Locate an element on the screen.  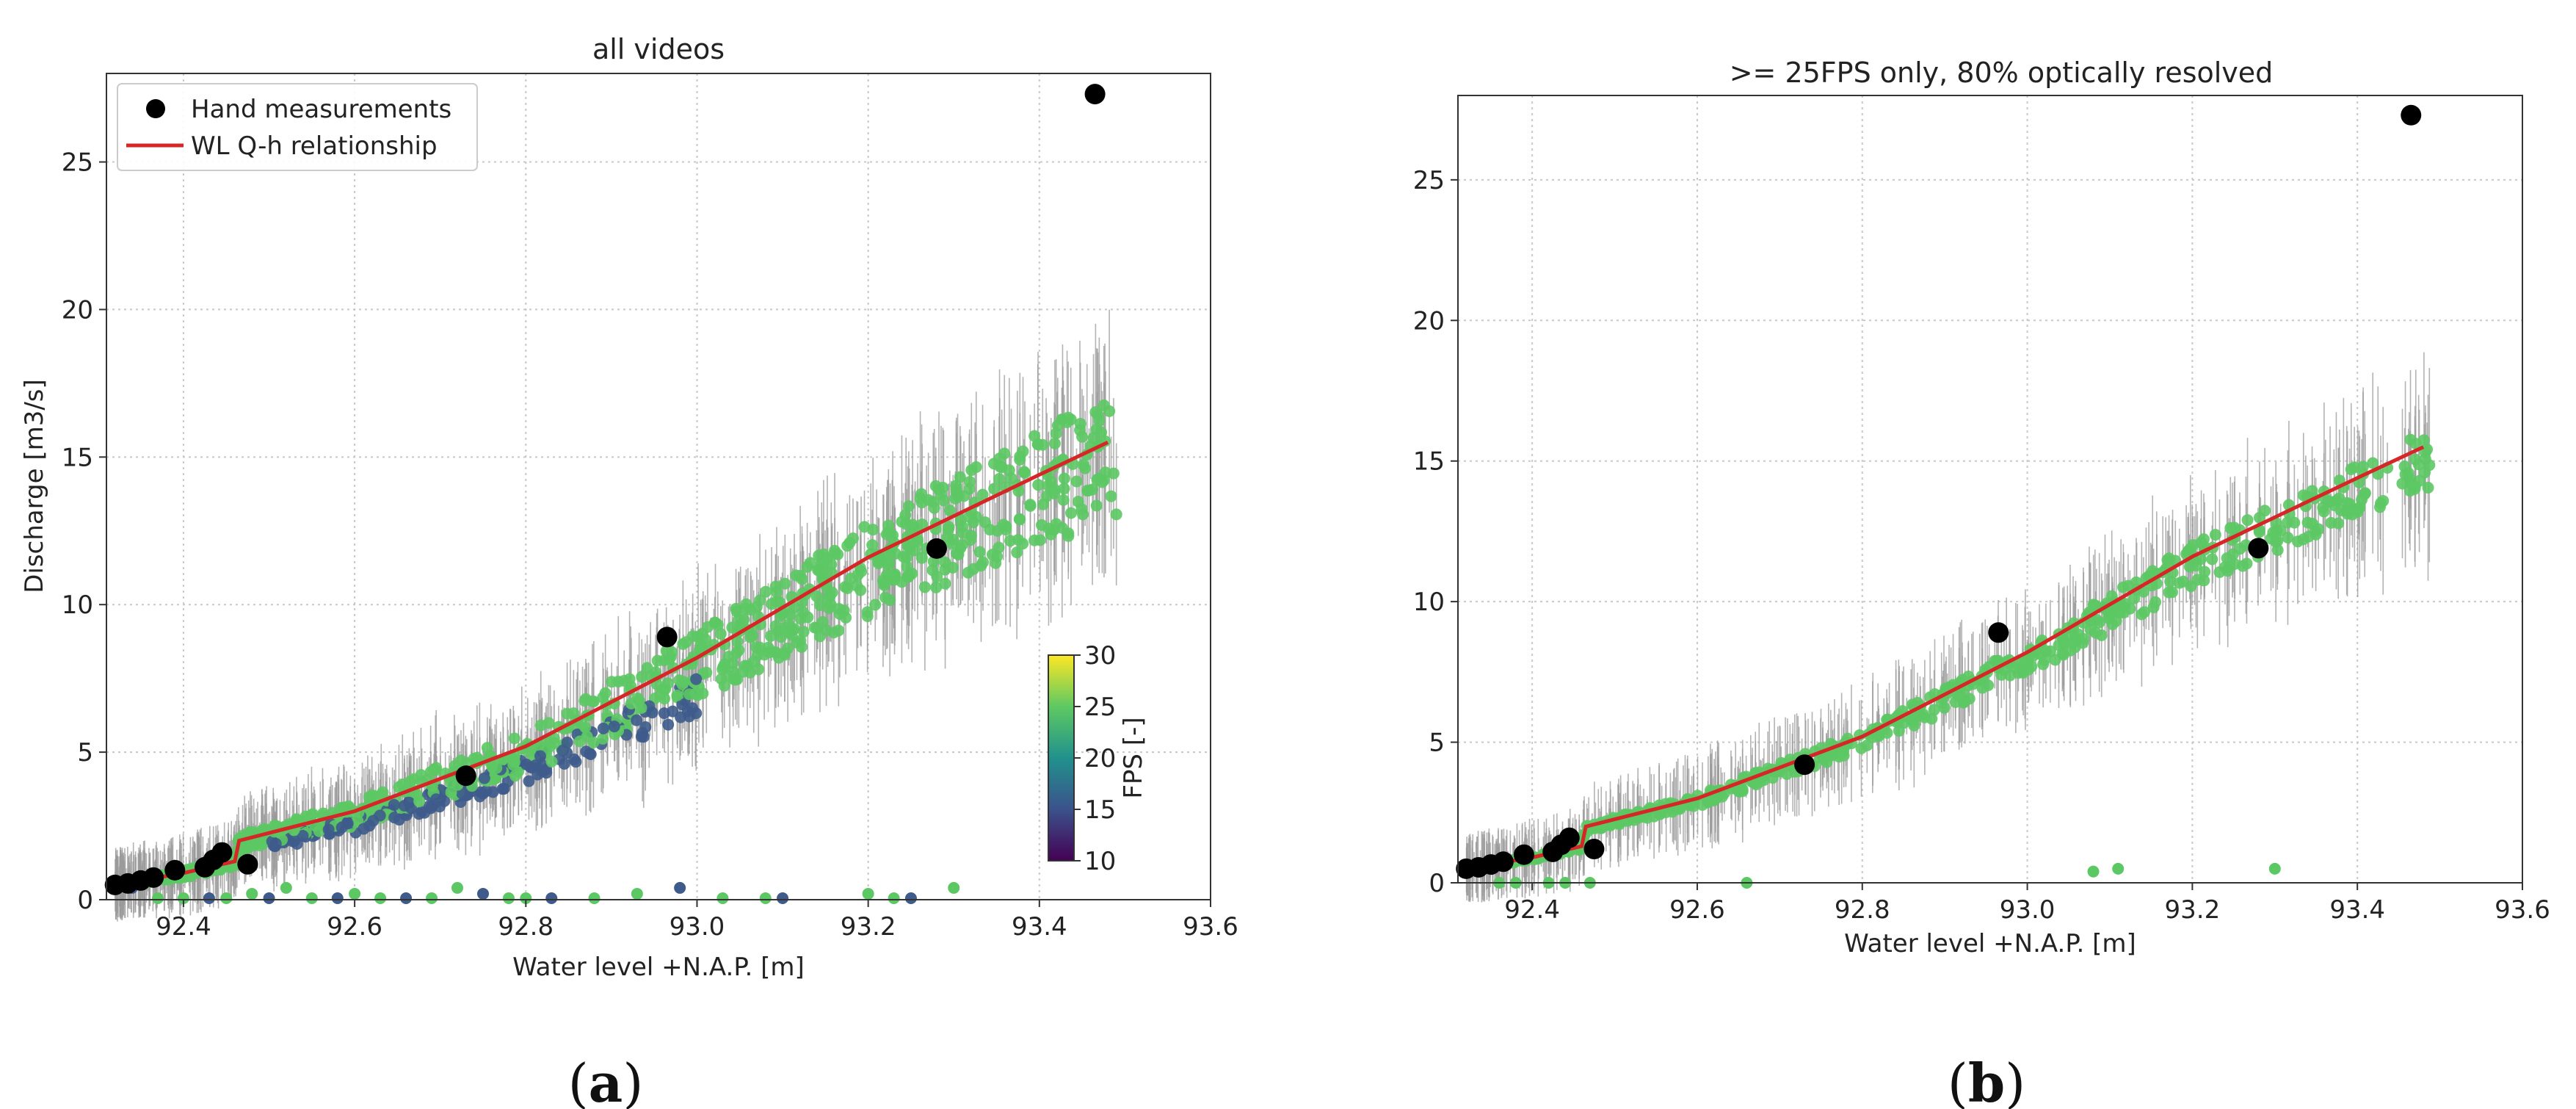
colorbar-label: FPS [-] is located at coordinates (1134, 757).